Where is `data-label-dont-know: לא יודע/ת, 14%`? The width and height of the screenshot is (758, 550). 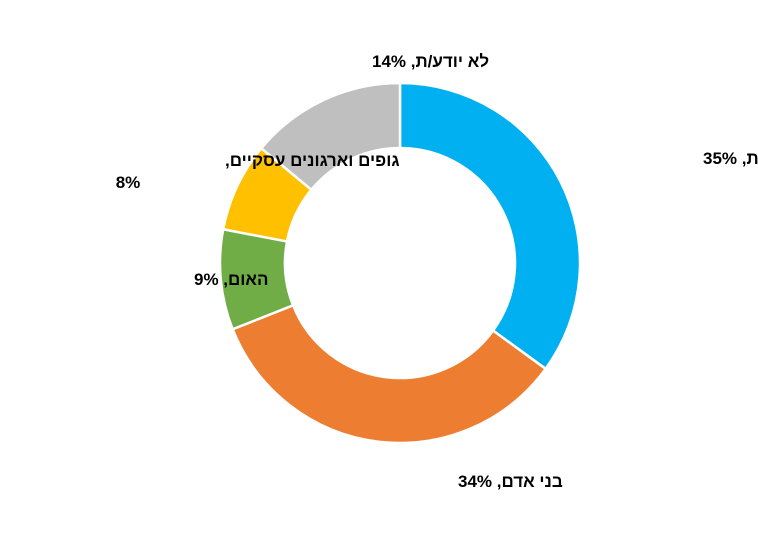
data-label-dont-know: לא יודע/ת, 14% is located at coordinates (430, 61).